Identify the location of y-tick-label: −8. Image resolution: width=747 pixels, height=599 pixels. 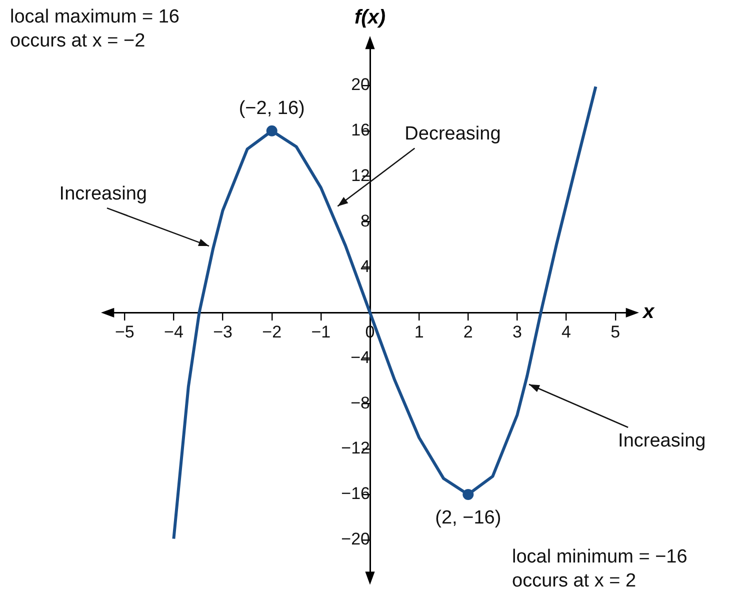
(360, 402).